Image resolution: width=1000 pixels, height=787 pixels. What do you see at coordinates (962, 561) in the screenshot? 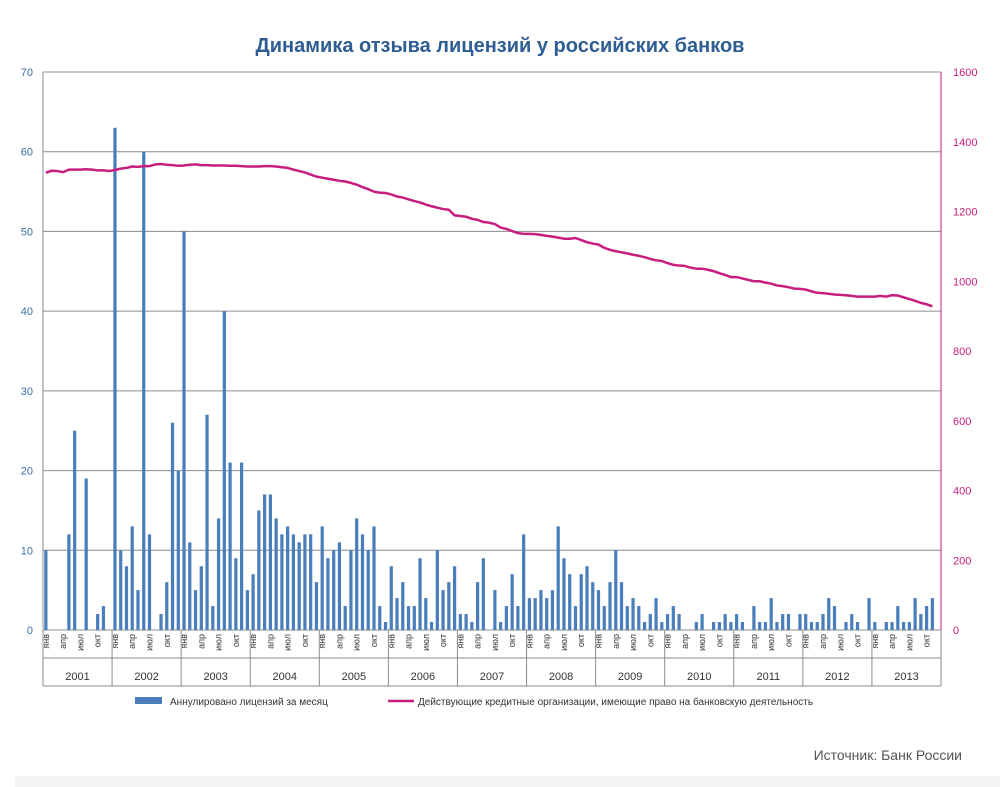
I see `y-right-tick-label: 200` at bounding box center [962, 561].